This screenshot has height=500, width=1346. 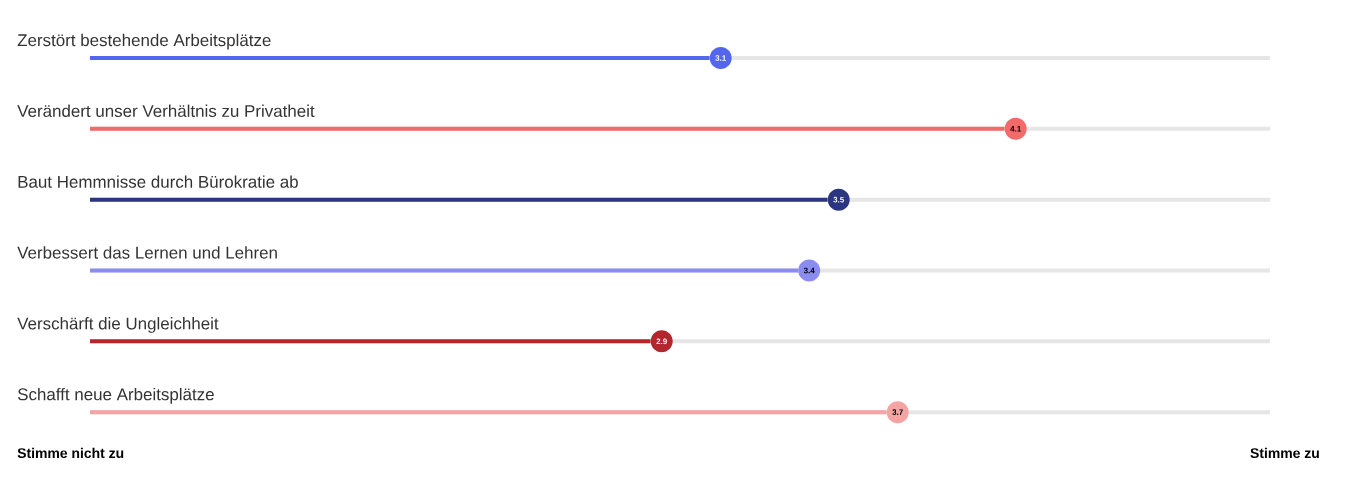 I want to click on y-tick-label: Verschärft die Ungleichheit, so click(x=118, y=325).